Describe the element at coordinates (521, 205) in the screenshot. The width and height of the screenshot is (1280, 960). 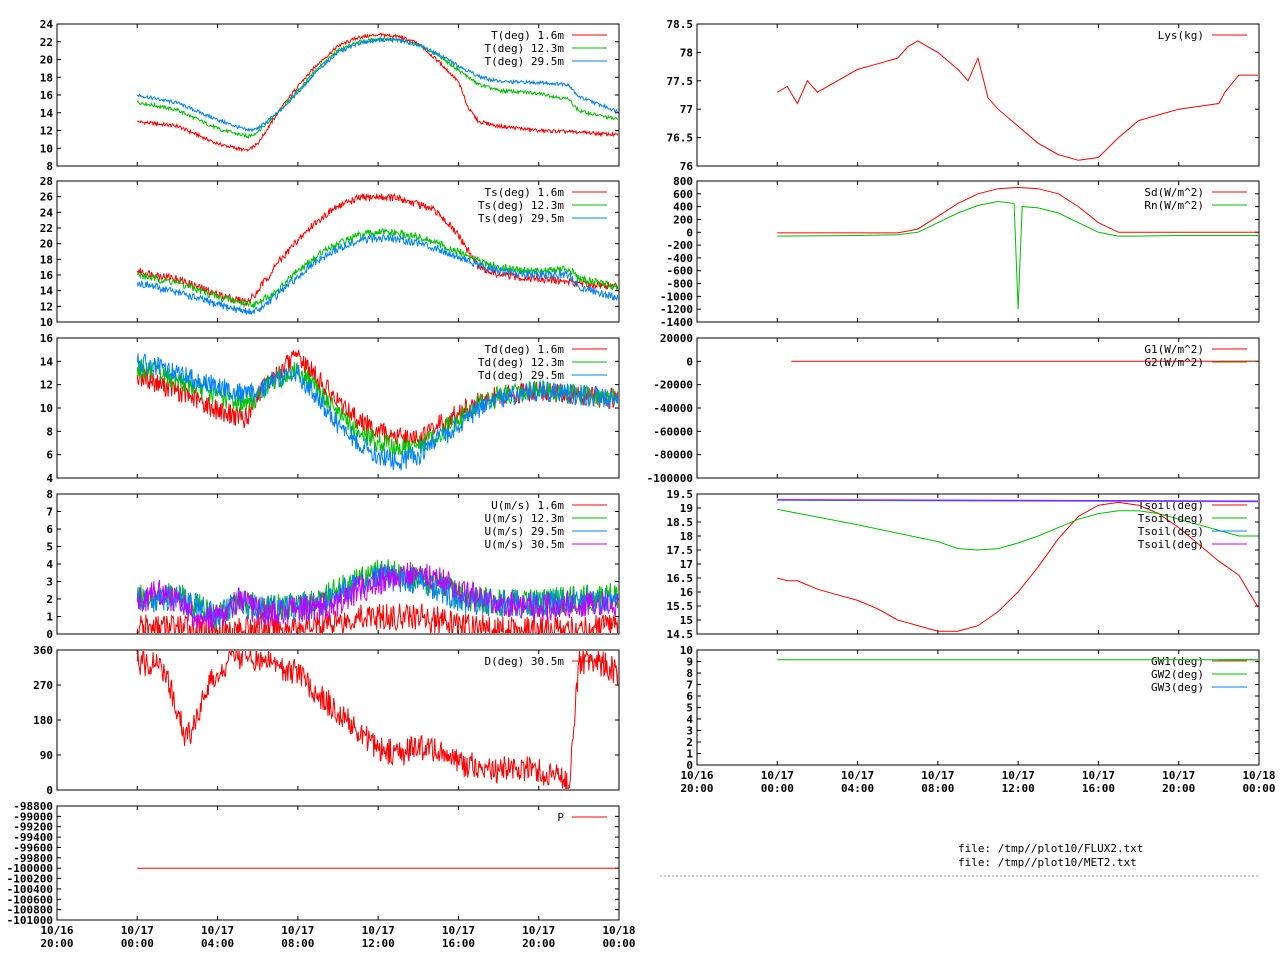
I see `legend-label: Ts(deg) 12.3m` at that location.